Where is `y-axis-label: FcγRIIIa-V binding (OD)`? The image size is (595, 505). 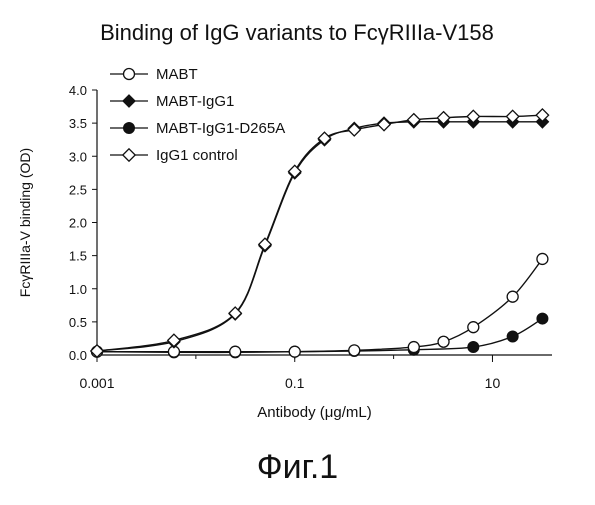
y-axis-label: FcγRIIIa-V binding (OD) is located at coordinates (25, 222).